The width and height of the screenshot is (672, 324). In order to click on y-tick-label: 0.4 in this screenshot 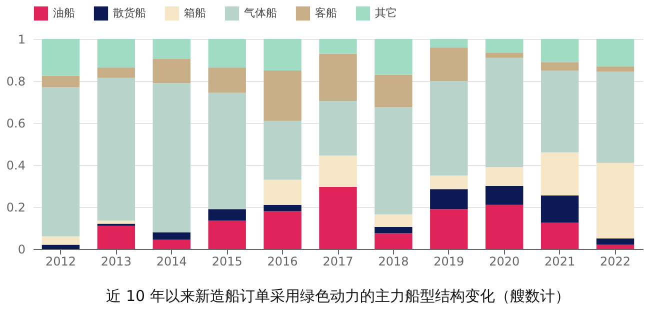, I will do `click(16, 165)`.